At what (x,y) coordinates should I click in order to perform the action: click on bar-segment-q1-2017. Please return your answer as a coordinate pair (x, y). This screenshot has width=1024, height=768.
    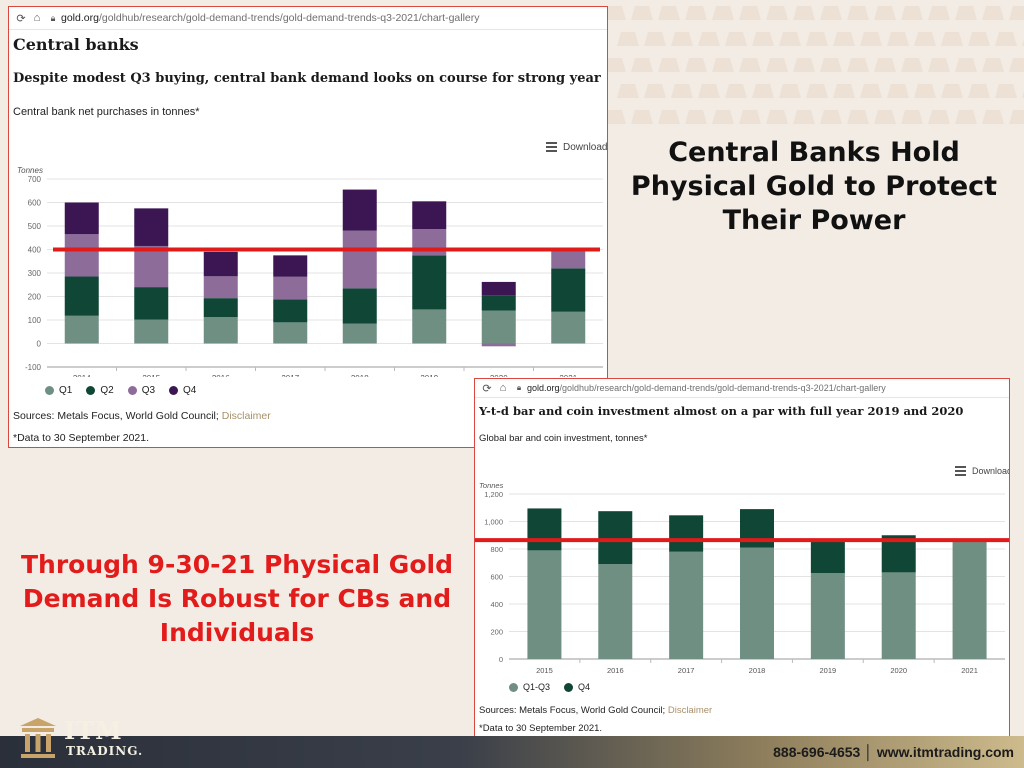
    Looking at the image, I should click on (290, 333).